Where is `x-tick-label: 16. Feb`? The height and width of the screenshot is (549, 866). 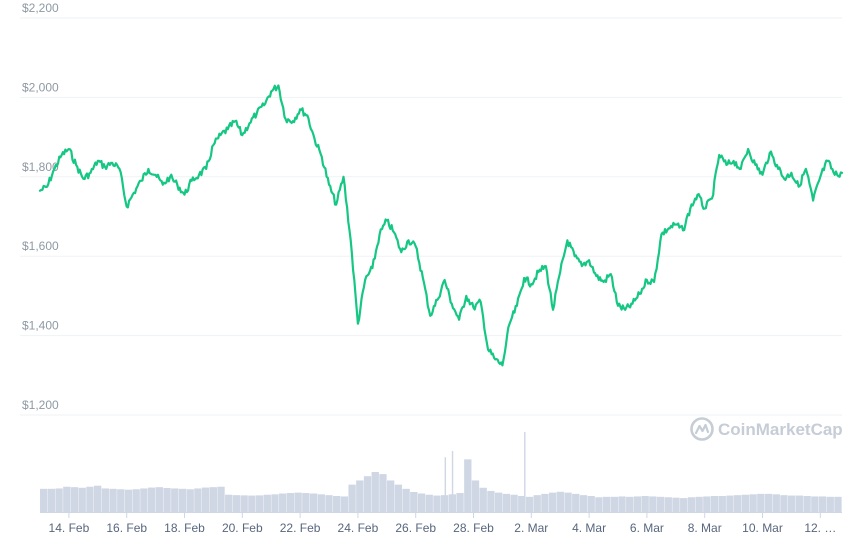 x-tick-label: 16. Feb is located at coordinates (126, 528).